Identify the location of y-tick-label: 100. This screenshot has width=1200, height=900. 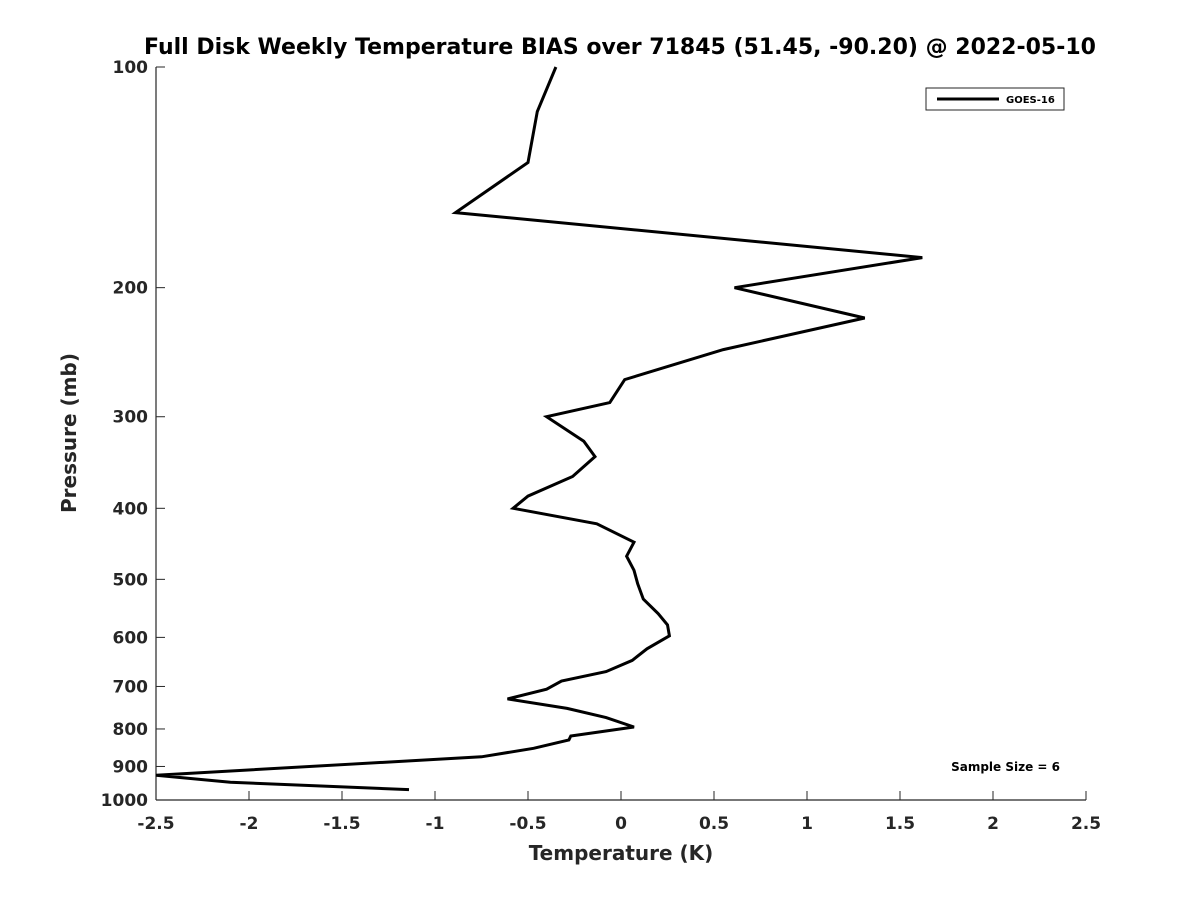
(131, 68).